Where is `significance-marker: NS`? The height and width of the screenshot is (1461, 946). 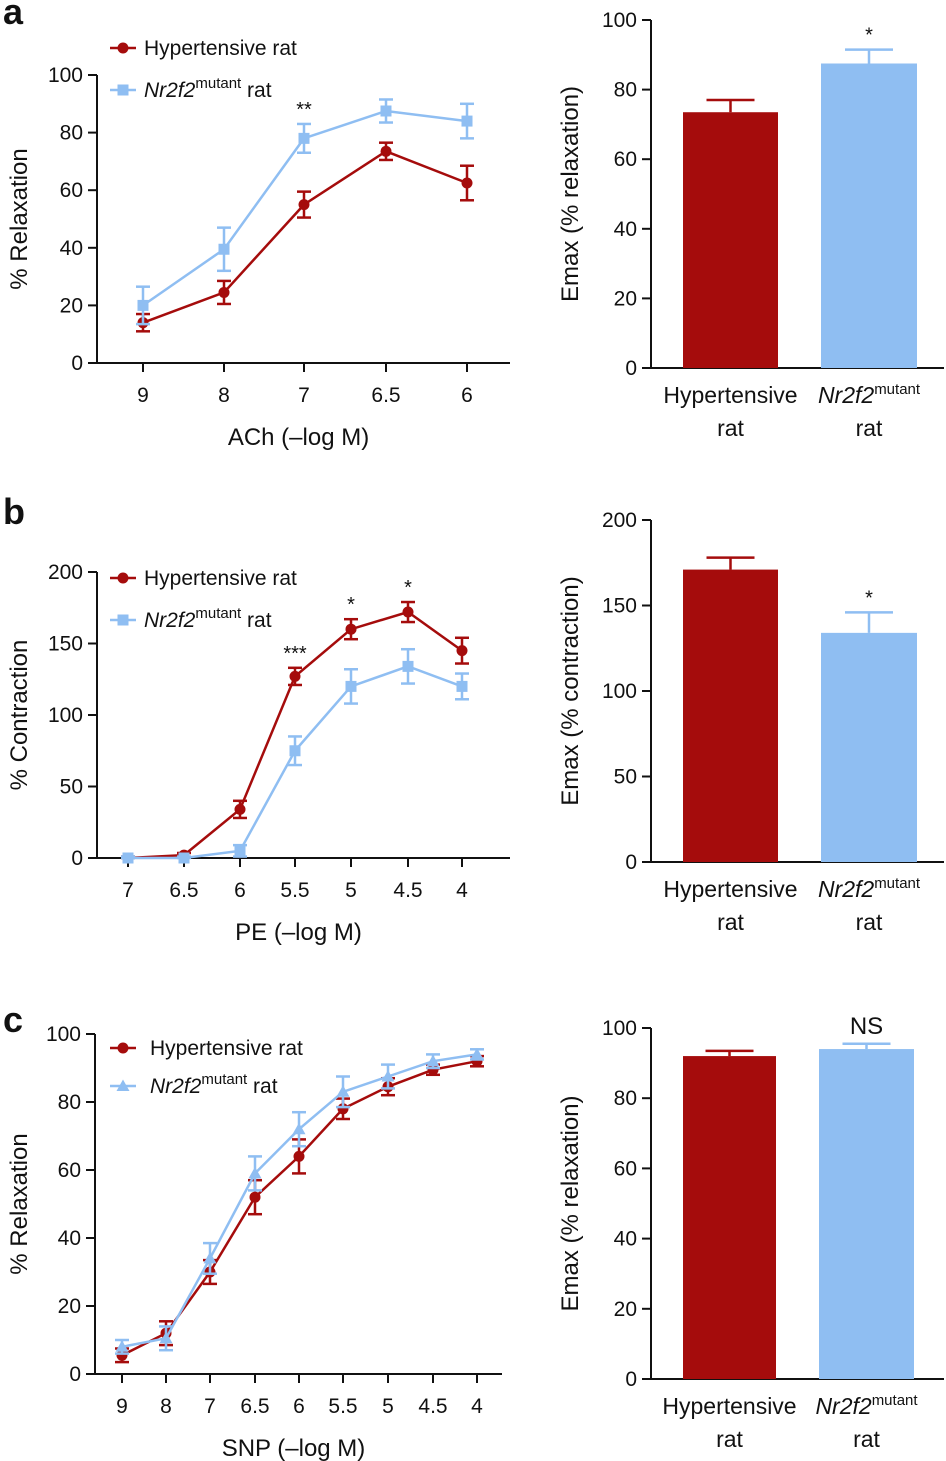 significance-marker: NS is located at coordinates (866, 1026).